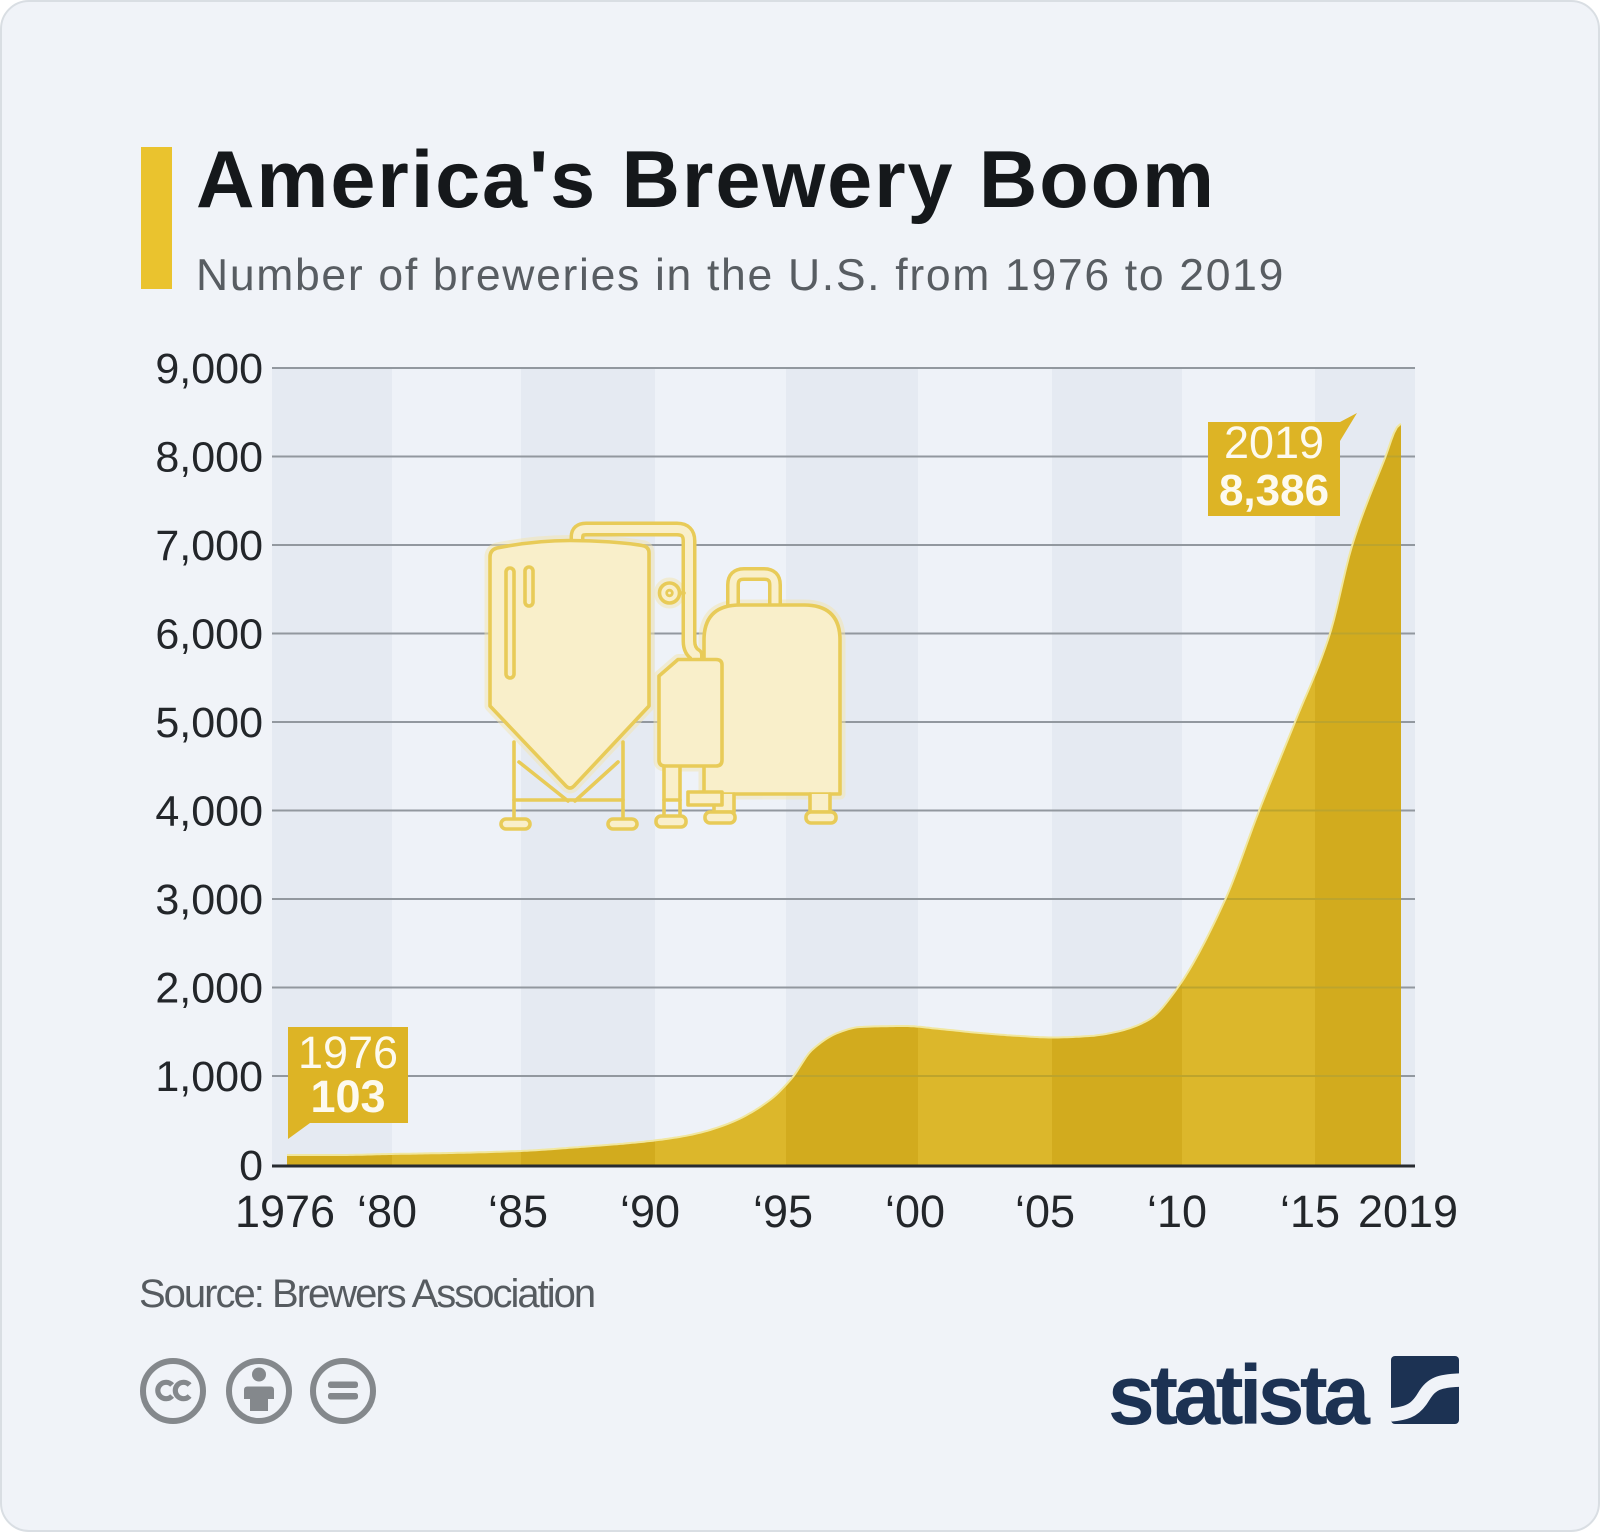  Describe the element at coordinates (706, 180) in the screenshot. I see `svg-text: America's Brewery Boom` at that location.